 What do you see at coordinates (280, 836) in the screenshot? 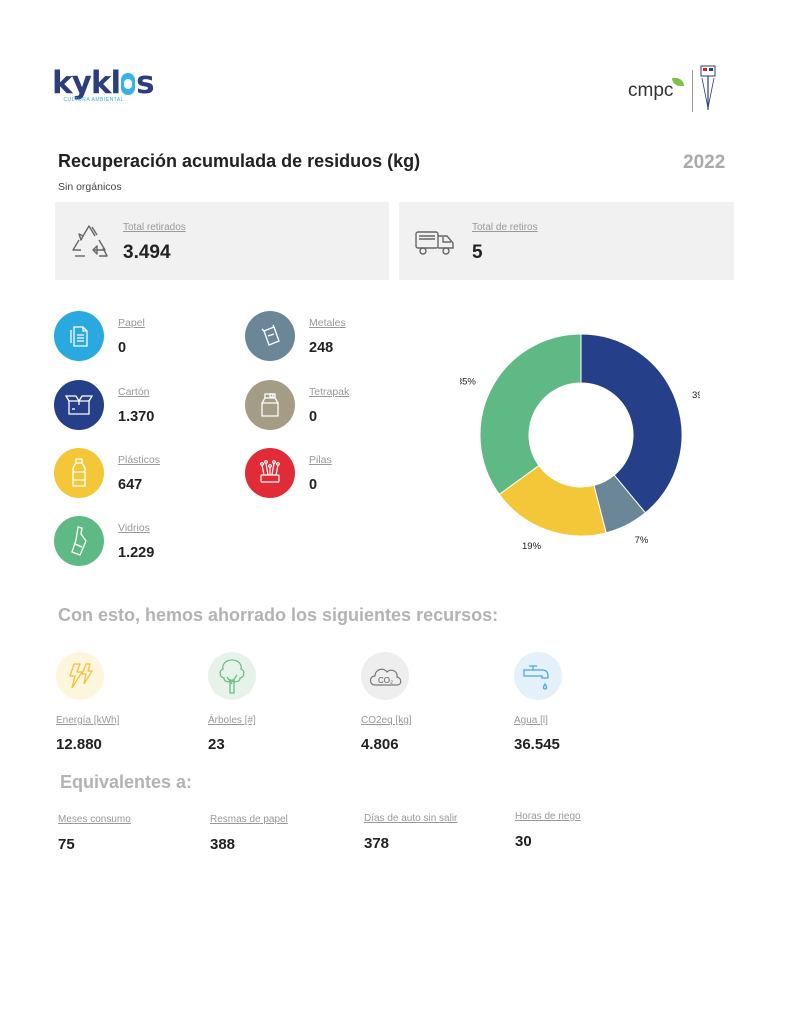
I see `equivalent-resmas: Resmas de papel 388` at bounding box center [280, 836].